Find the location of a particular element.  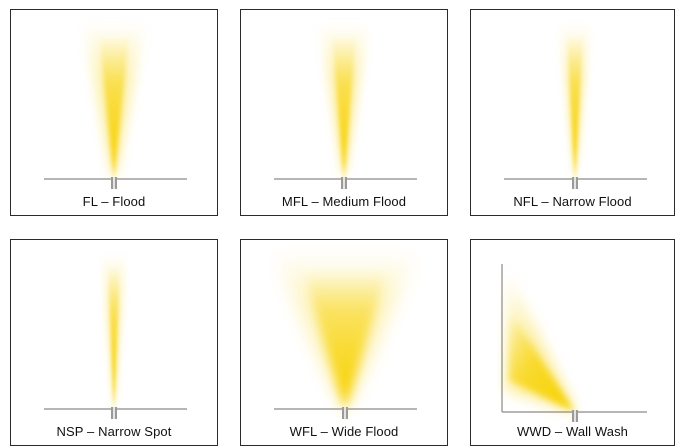

beam-panel-narrow-flood: NFL – Narrow Flood is located at coordinates (572, 112).